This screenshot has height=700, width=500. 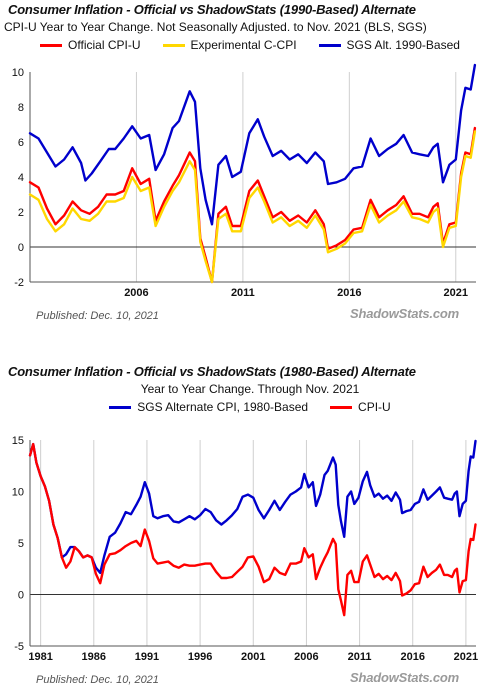 What do you see at coordinates (21, 178) in the screenshot?
I see `y-tick-label: 4` at bounding box center [21, 178].